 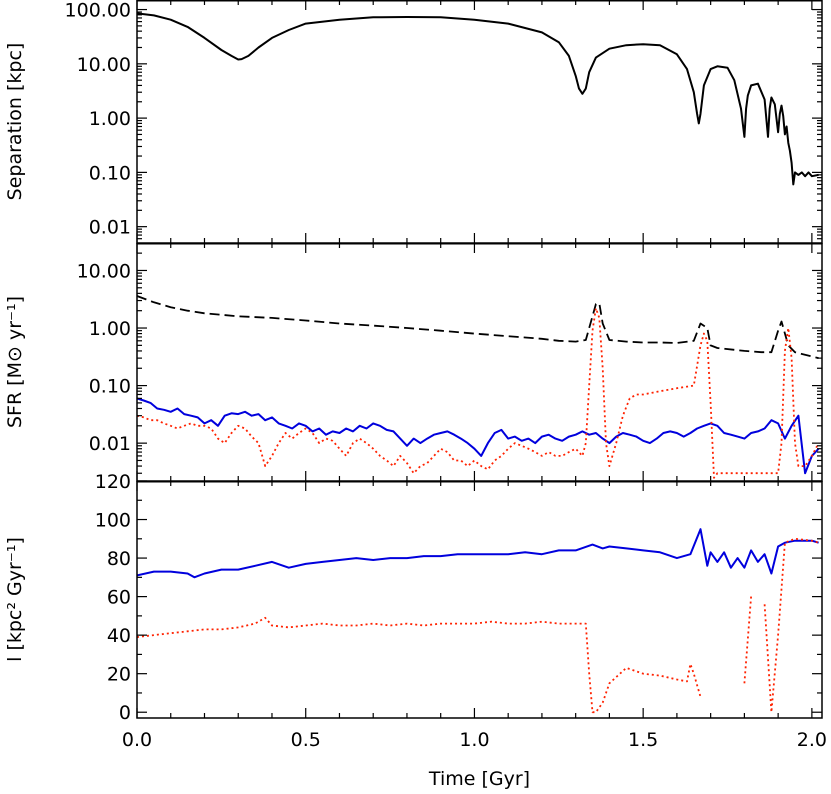 What do you see at coordinates (137, 740) in the screenshot?
I see `x-tick-label: 0.0` at bounding box center [137, 740].